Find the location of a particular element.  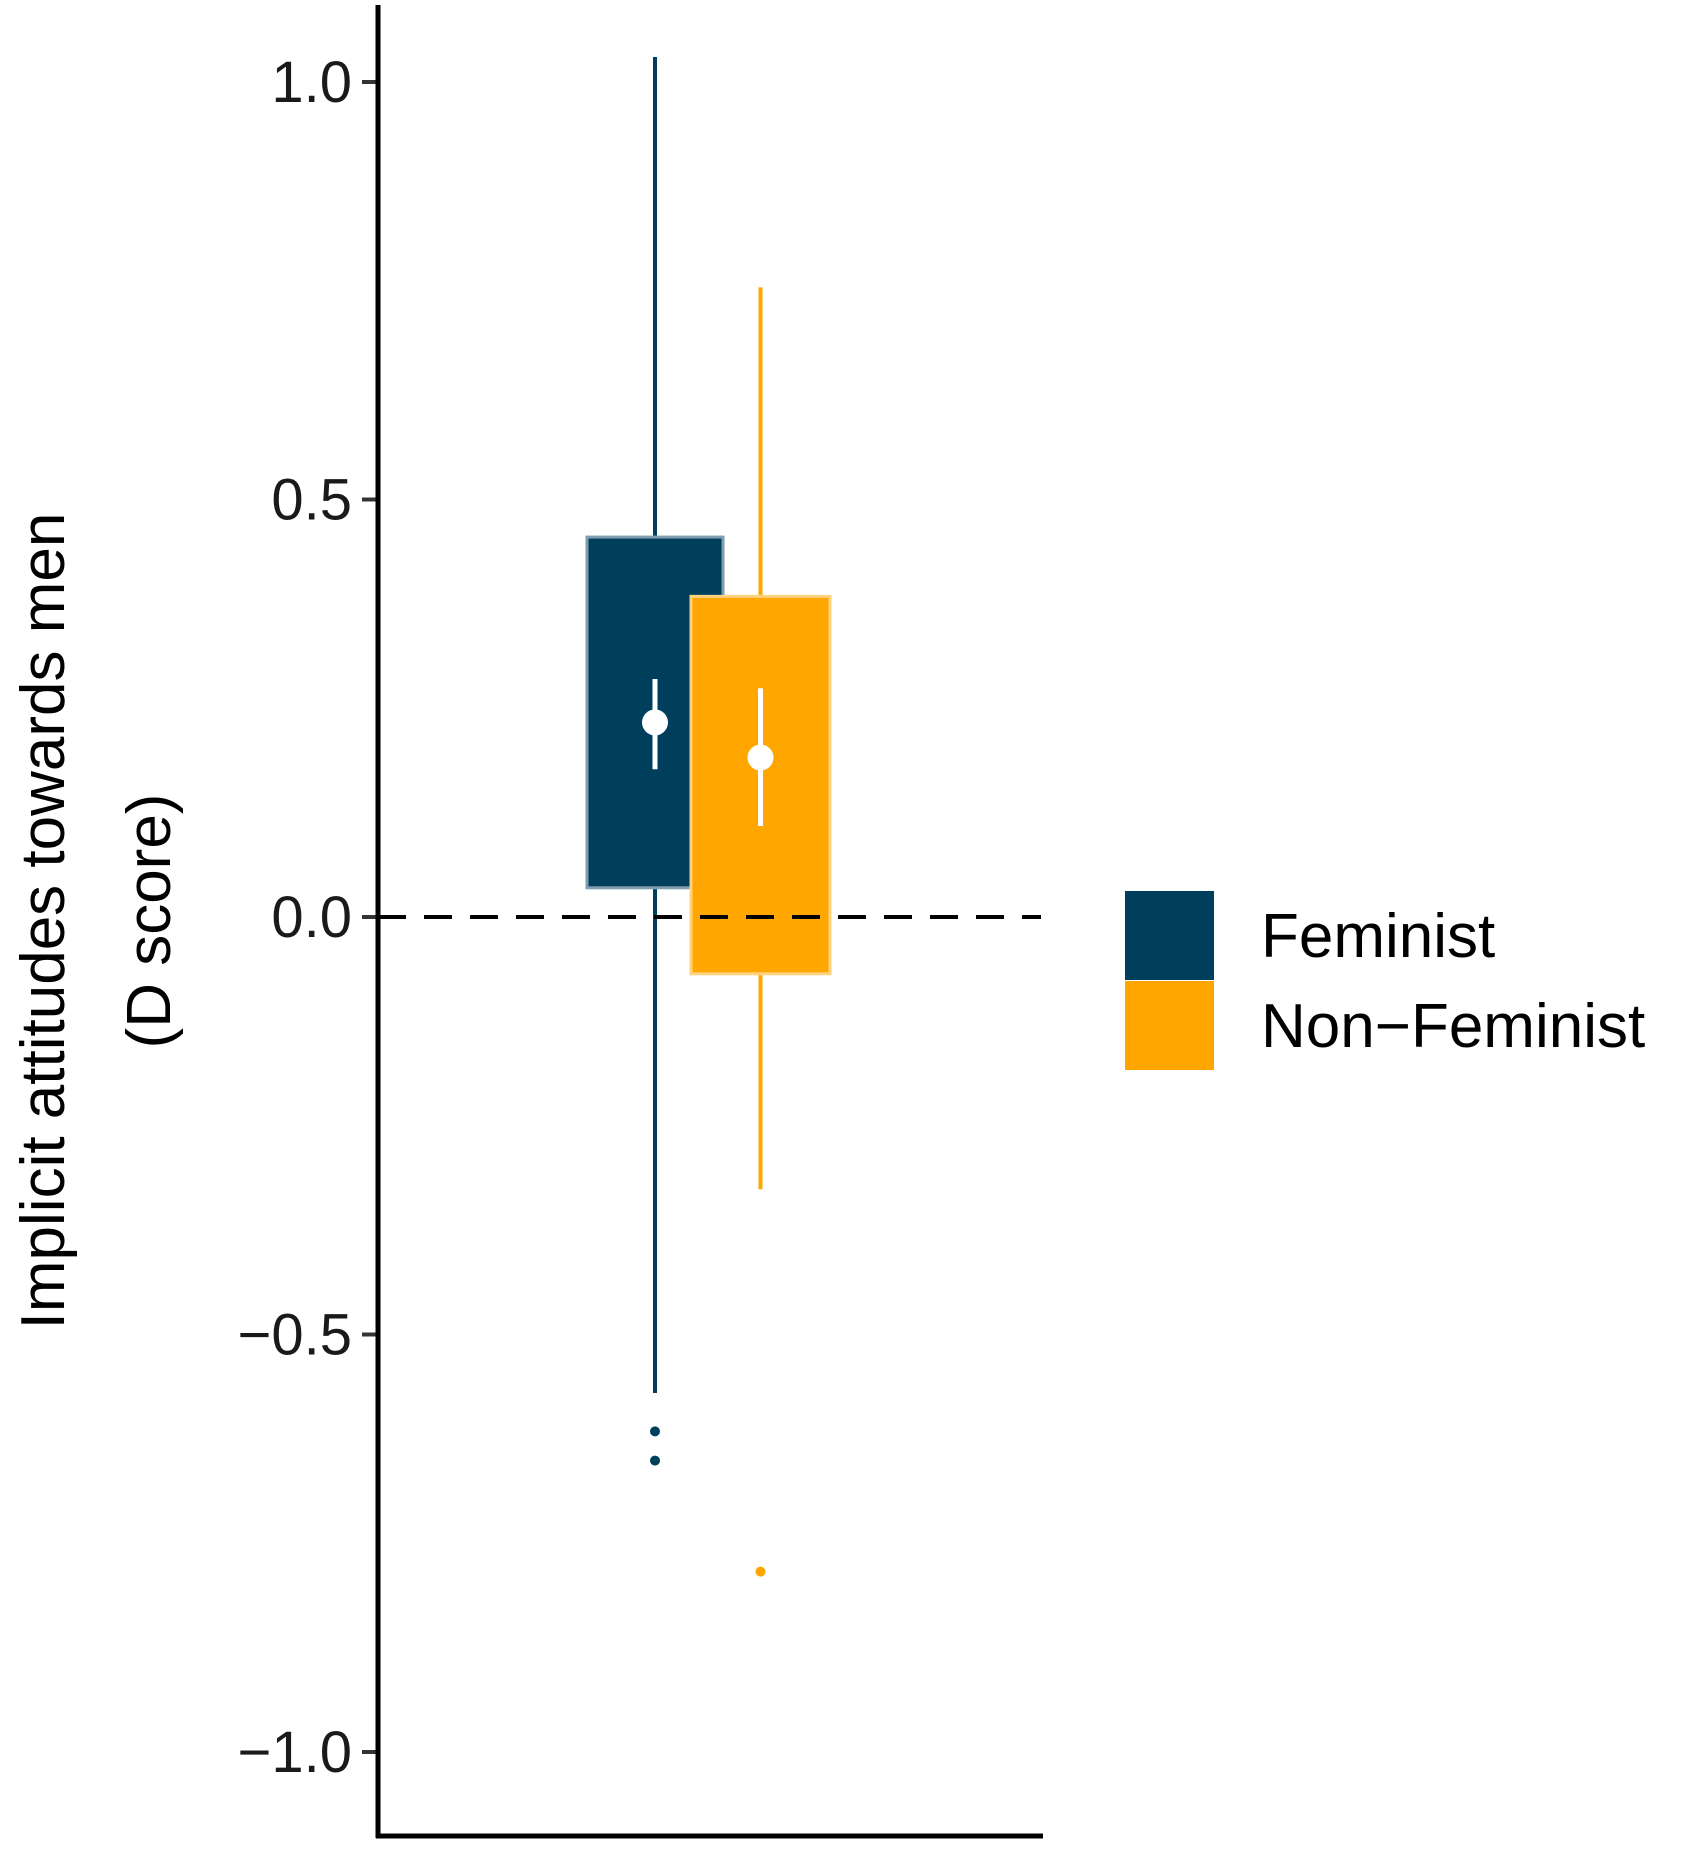

y-axis-ticks: 1.0 0.5 0.0 −0.5 −1.0 is located at coordinates (308, 917).